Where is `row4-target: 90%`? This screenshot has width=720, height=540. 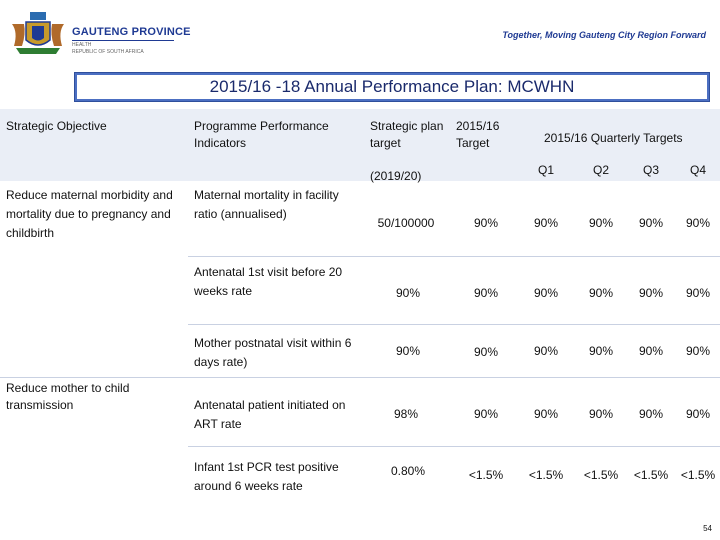 row4-target: 90% is located at coordinates (486, 414).